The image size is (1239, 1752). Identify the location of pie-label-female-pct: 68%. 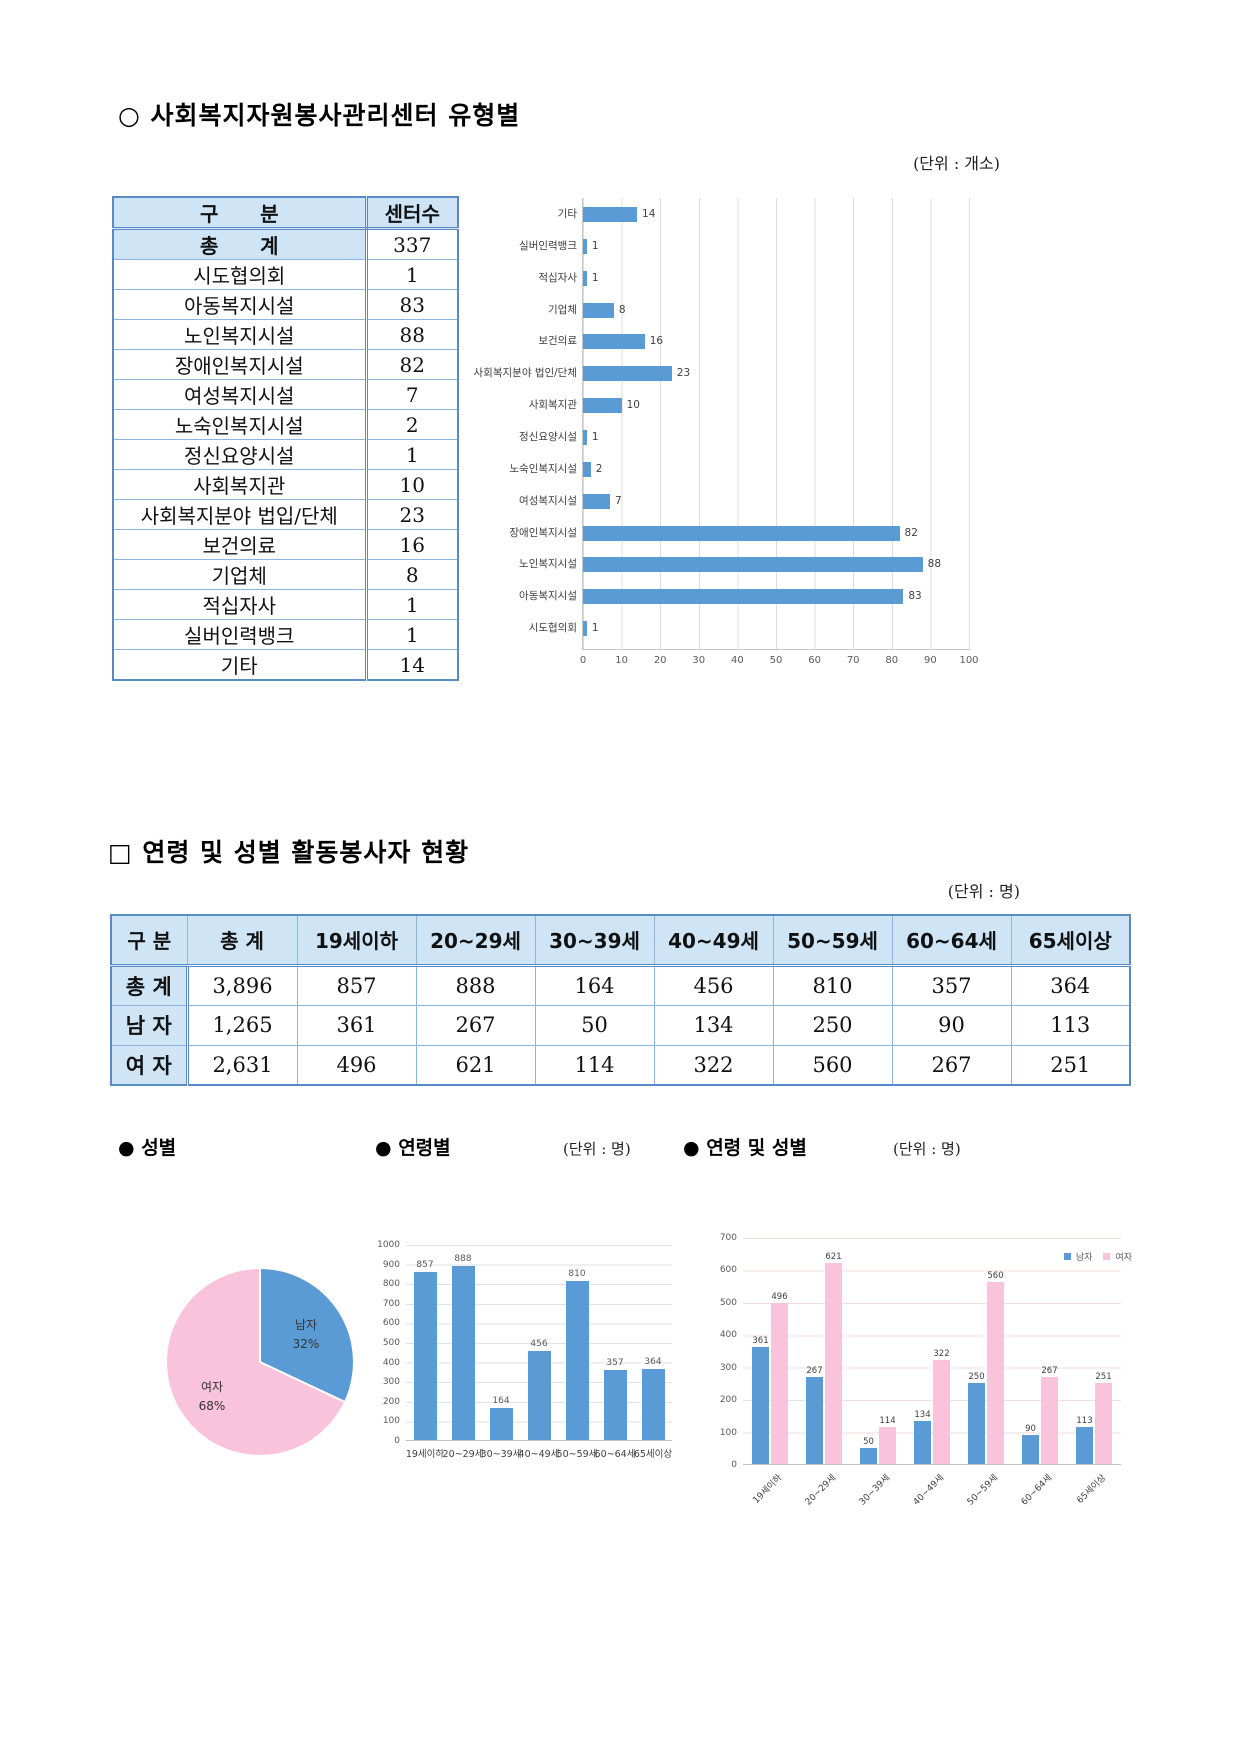
(212, 1406).